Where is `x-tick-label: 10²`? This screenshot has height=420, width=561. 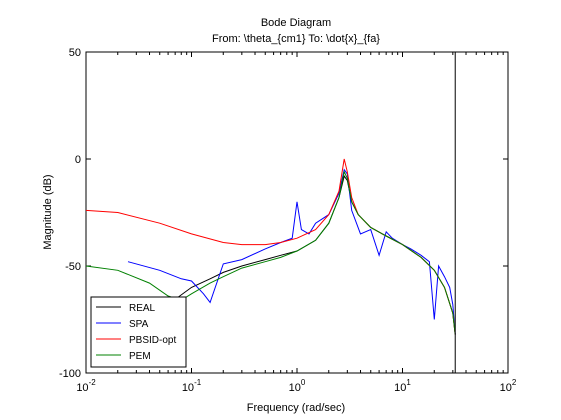
x-tick-label: 10² is located at coordinates (508, 386).